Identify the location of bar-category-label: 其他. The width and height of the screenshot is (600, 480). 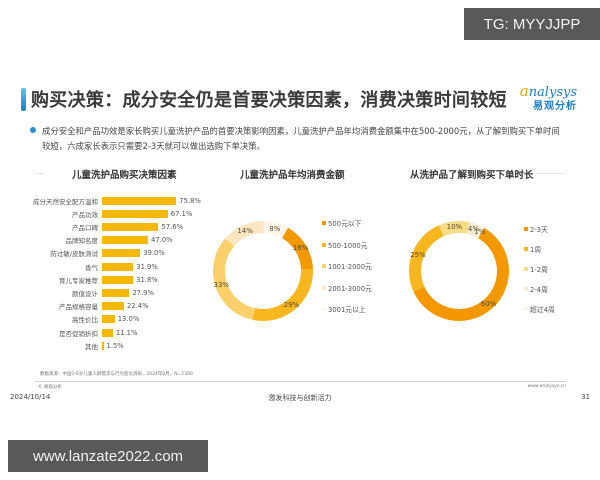
(91, 346).